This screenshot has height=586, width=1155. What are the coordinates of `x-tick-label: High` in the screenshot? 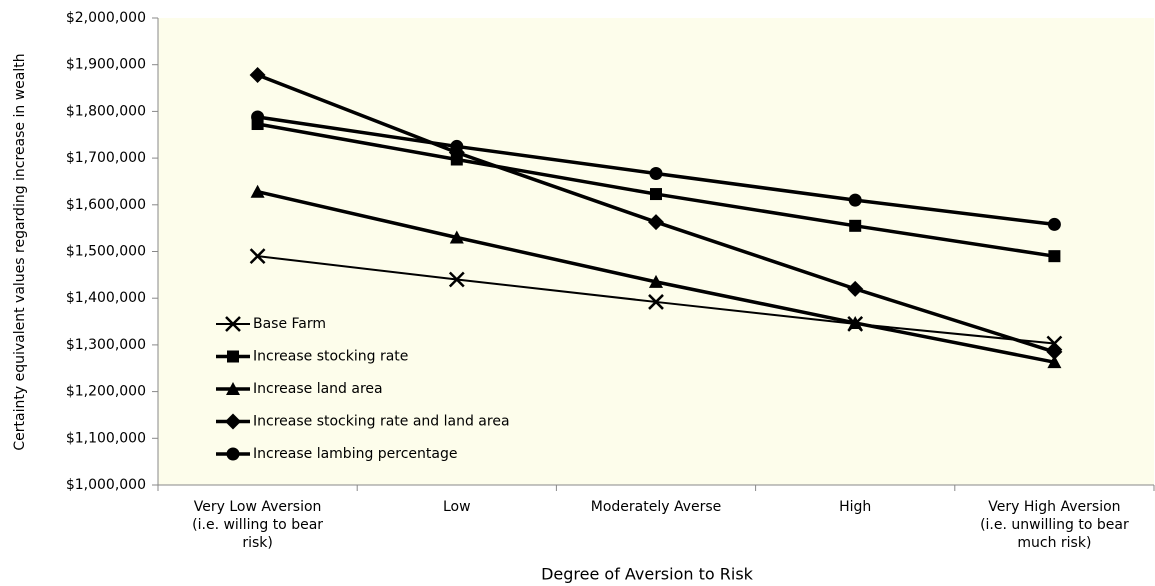 It's located at (855, 507).